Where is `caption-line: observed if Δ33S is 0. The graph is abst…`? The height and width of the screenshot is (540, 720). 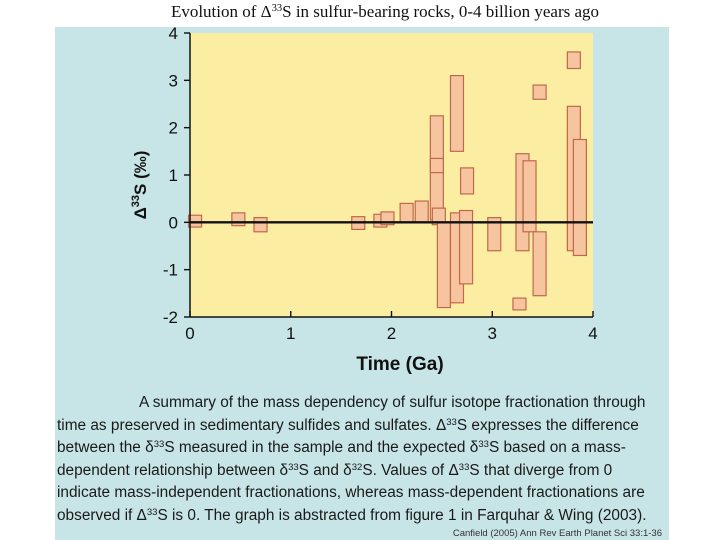
caption-line: observed if Δ33S is 0. The graph is abst… is located at coordinates (352, 515).